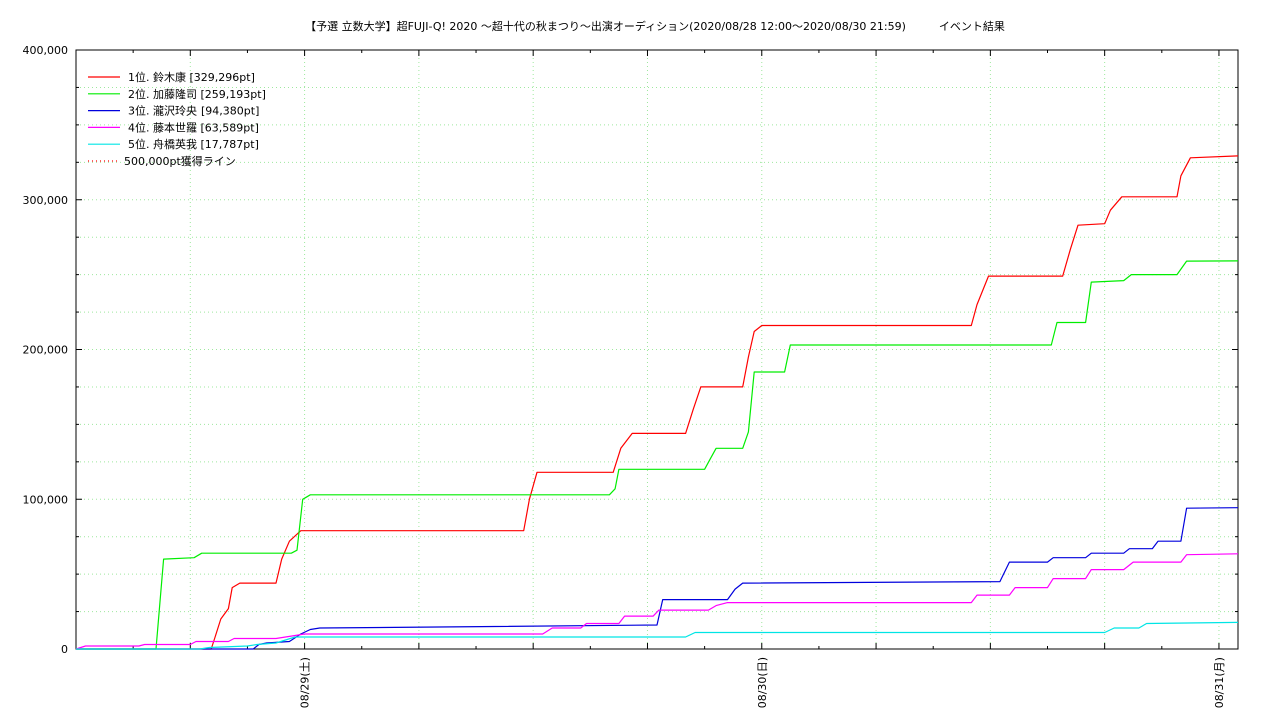 The height and width of the screenshot is (720, 1280). Describe the element at coordinates (46, 350) in the screenshot. I see `y-tick-label: 200,000` at that location.